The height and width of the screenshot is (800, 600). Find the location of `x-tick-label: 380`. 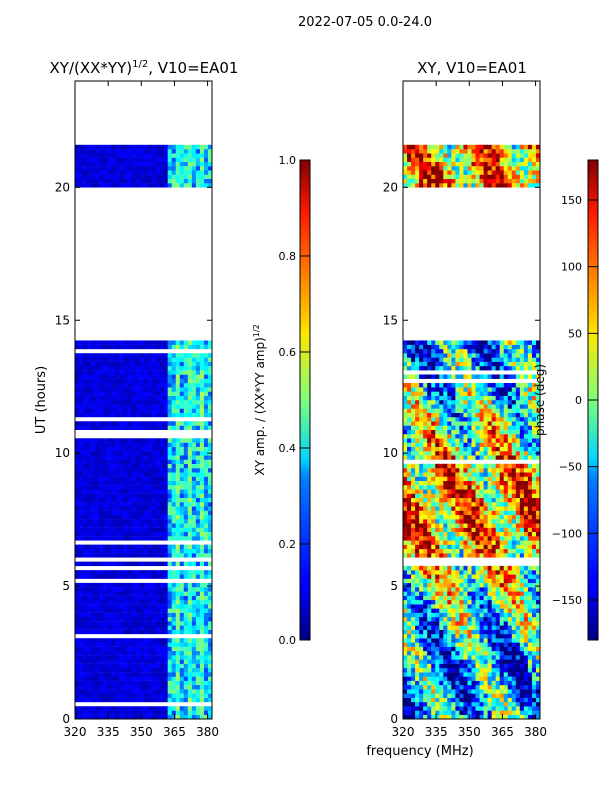

x-tick-label: 380 is located at coordinates (207, 732).